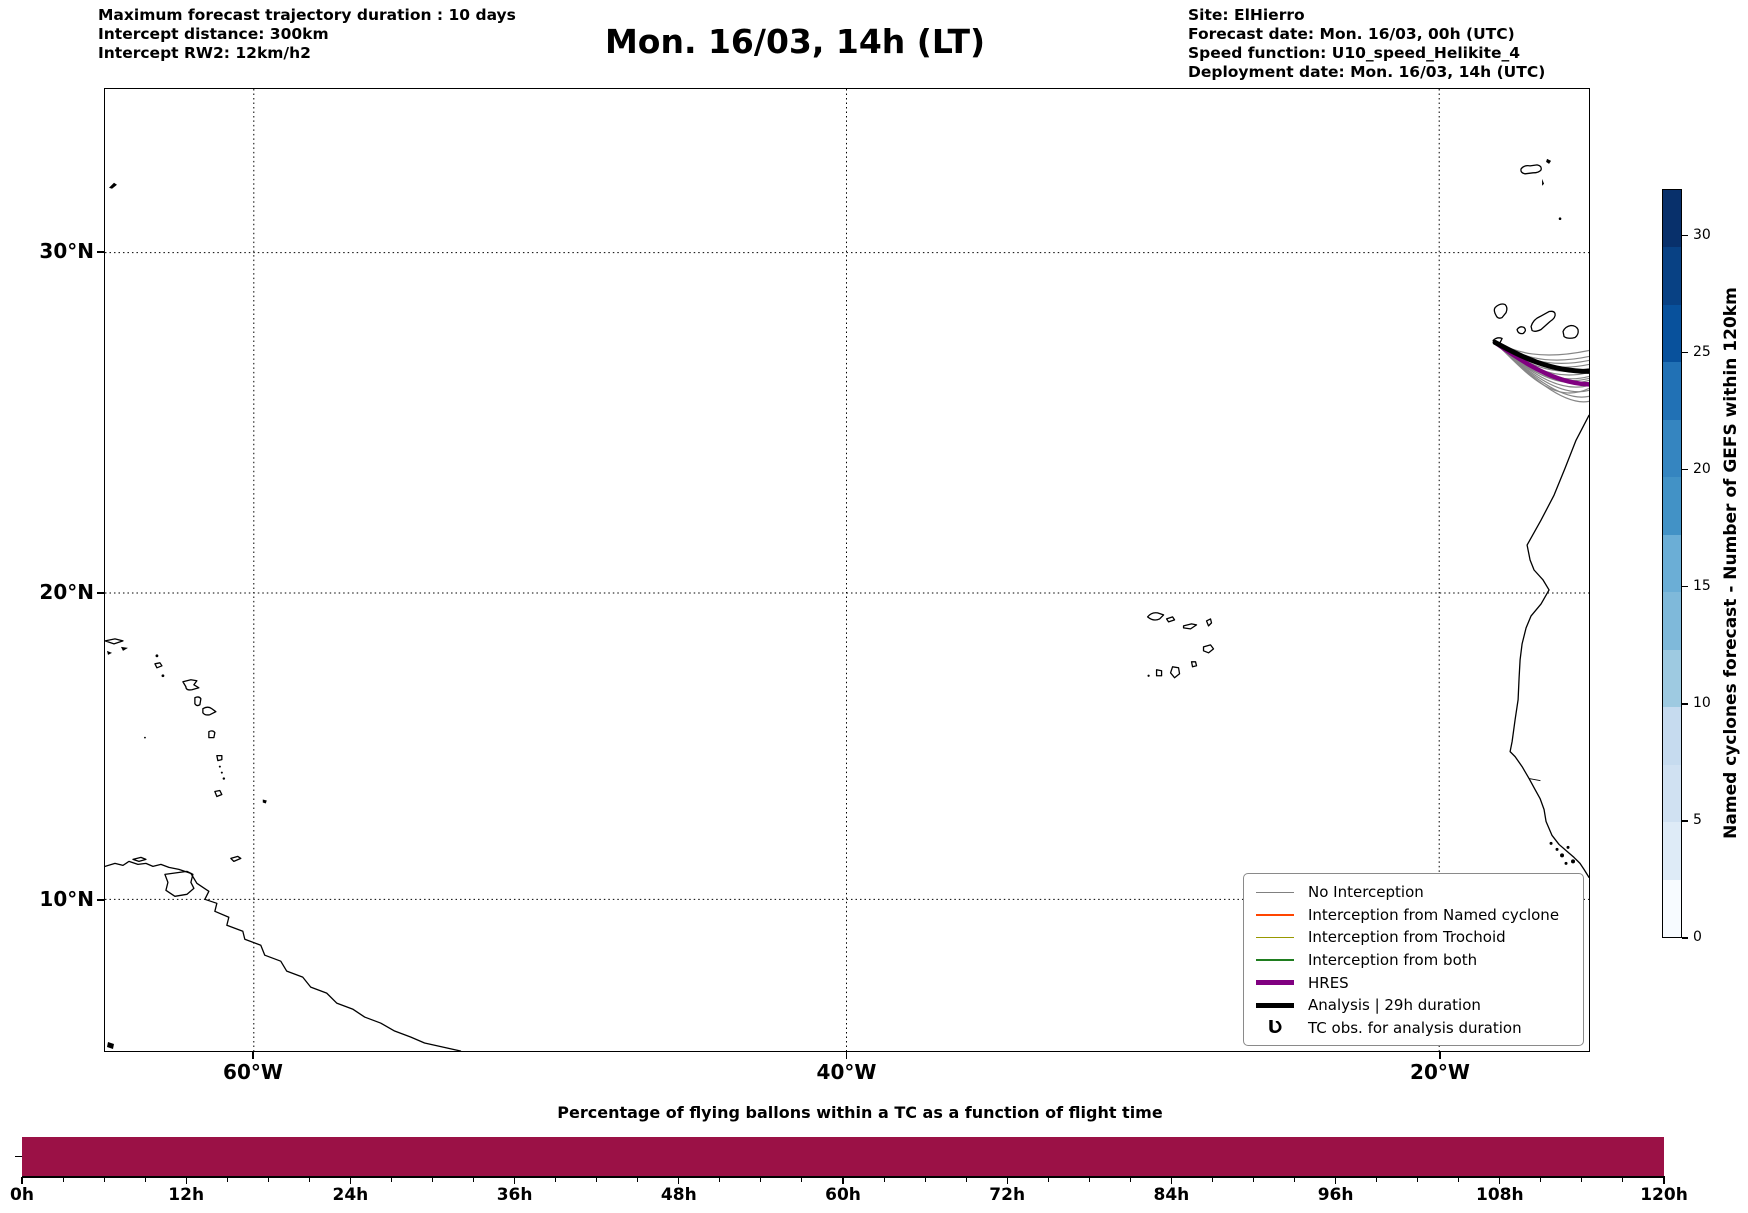 The height and width of the screenshot is (1213, 1748). I want to click on flight-bar, so click(843, 1156).